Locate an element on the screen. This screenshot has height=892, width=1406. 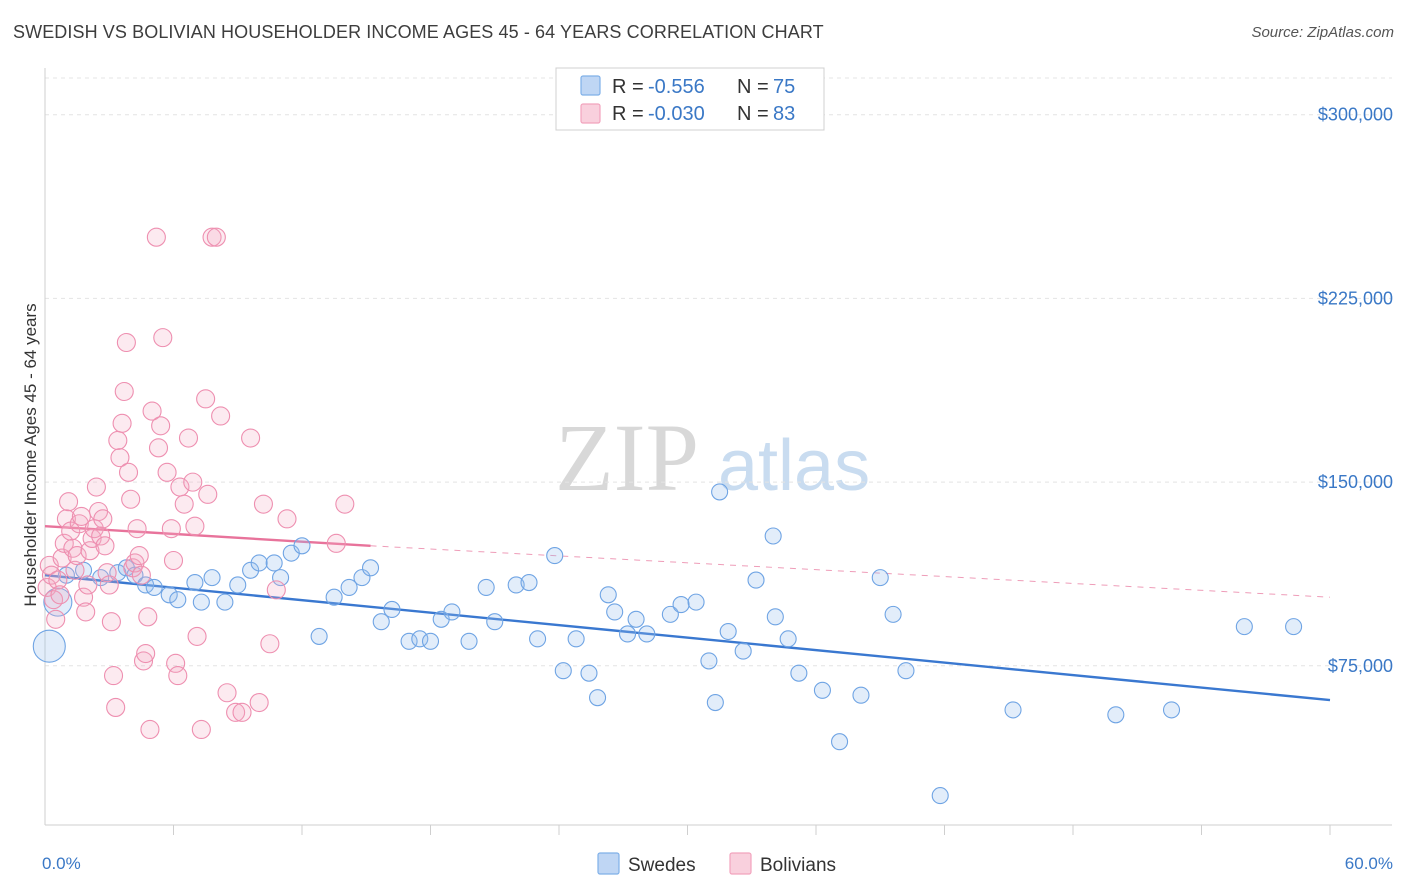
series-legend-swatch-bolivians is located at coordinates (740, 863).